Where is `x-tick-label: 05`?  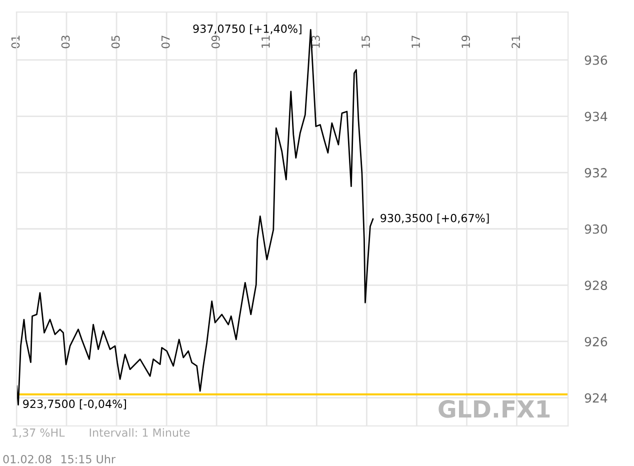 x-tick-label: 05 is located at coordinates (115, 42).